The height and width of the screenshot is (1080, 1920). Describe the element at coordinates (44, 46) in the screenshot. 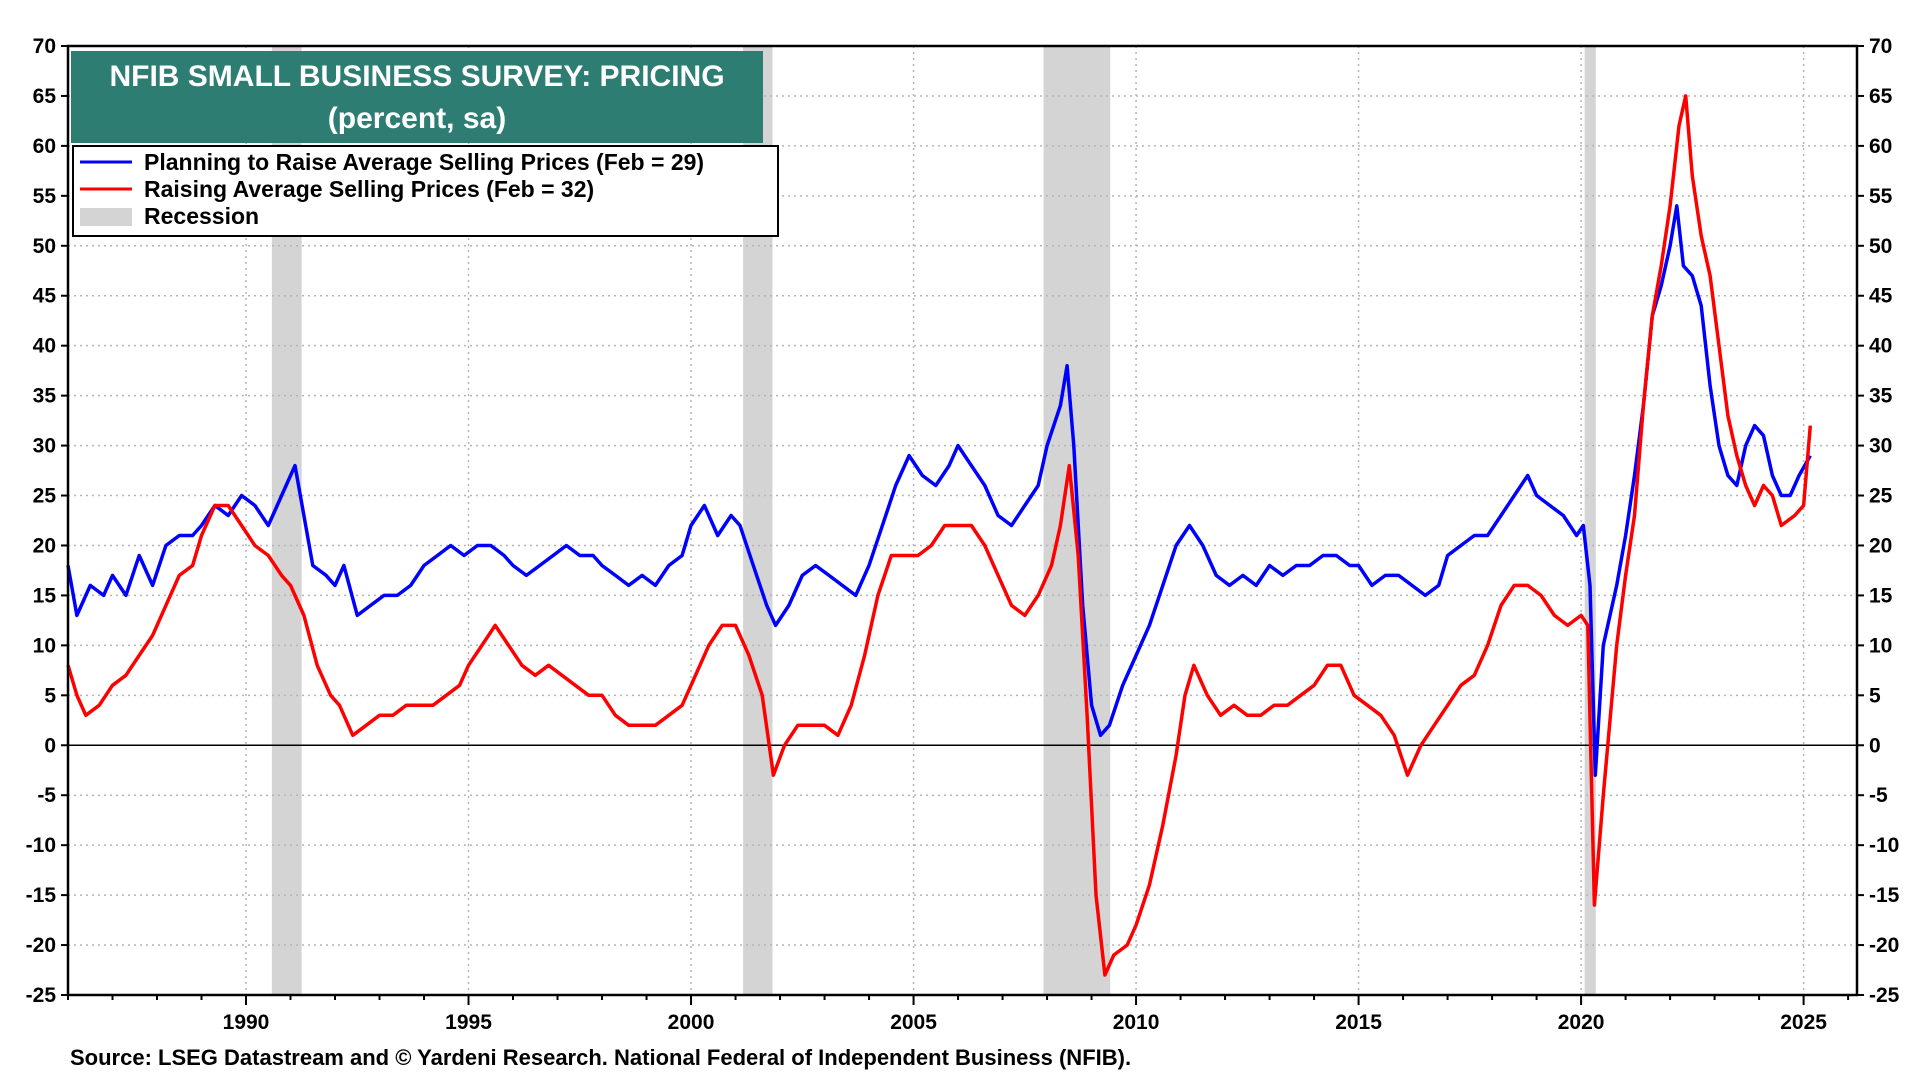

I see `y-tick-label-left: 70` at that location.